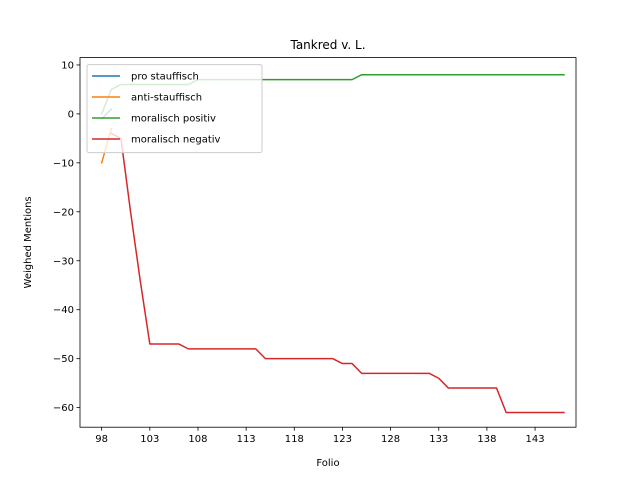 The width and height of the screenshot is (640, 480). Describe the element at coordinates (66, 237) in the screenshot. I see `y-axis: 10 0 −10 −20 −30 −40 −50 −60` at that location.